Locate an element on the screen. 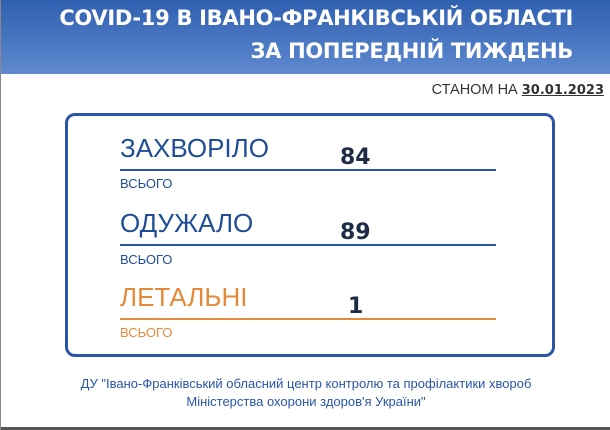  as-of-label: СТАНОМ НА is located at coordinates (474, 90).